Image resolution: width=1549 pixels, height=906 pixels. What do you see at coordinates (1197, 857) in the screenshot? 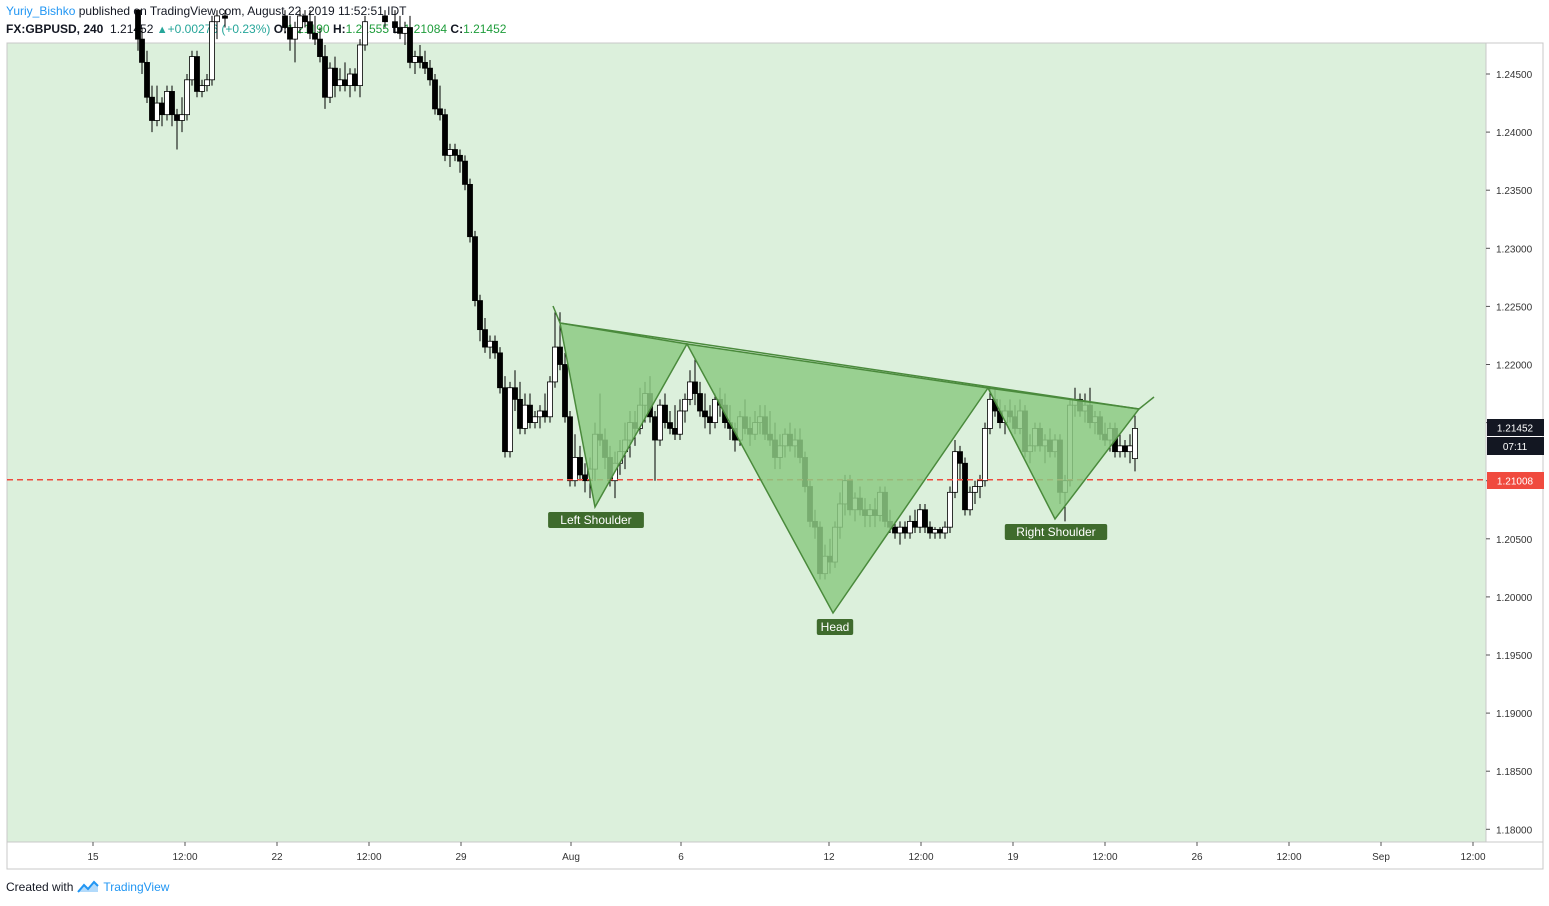
I see `x-tick-label: 26` at bounding box center [1197, 857].